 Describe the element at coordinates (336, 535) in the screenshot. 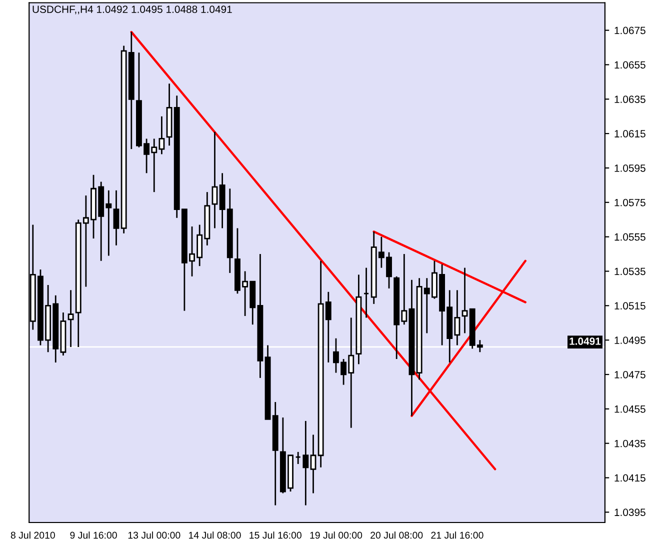

I see `x-tick-label: 19 Jul 00:00` at that location.